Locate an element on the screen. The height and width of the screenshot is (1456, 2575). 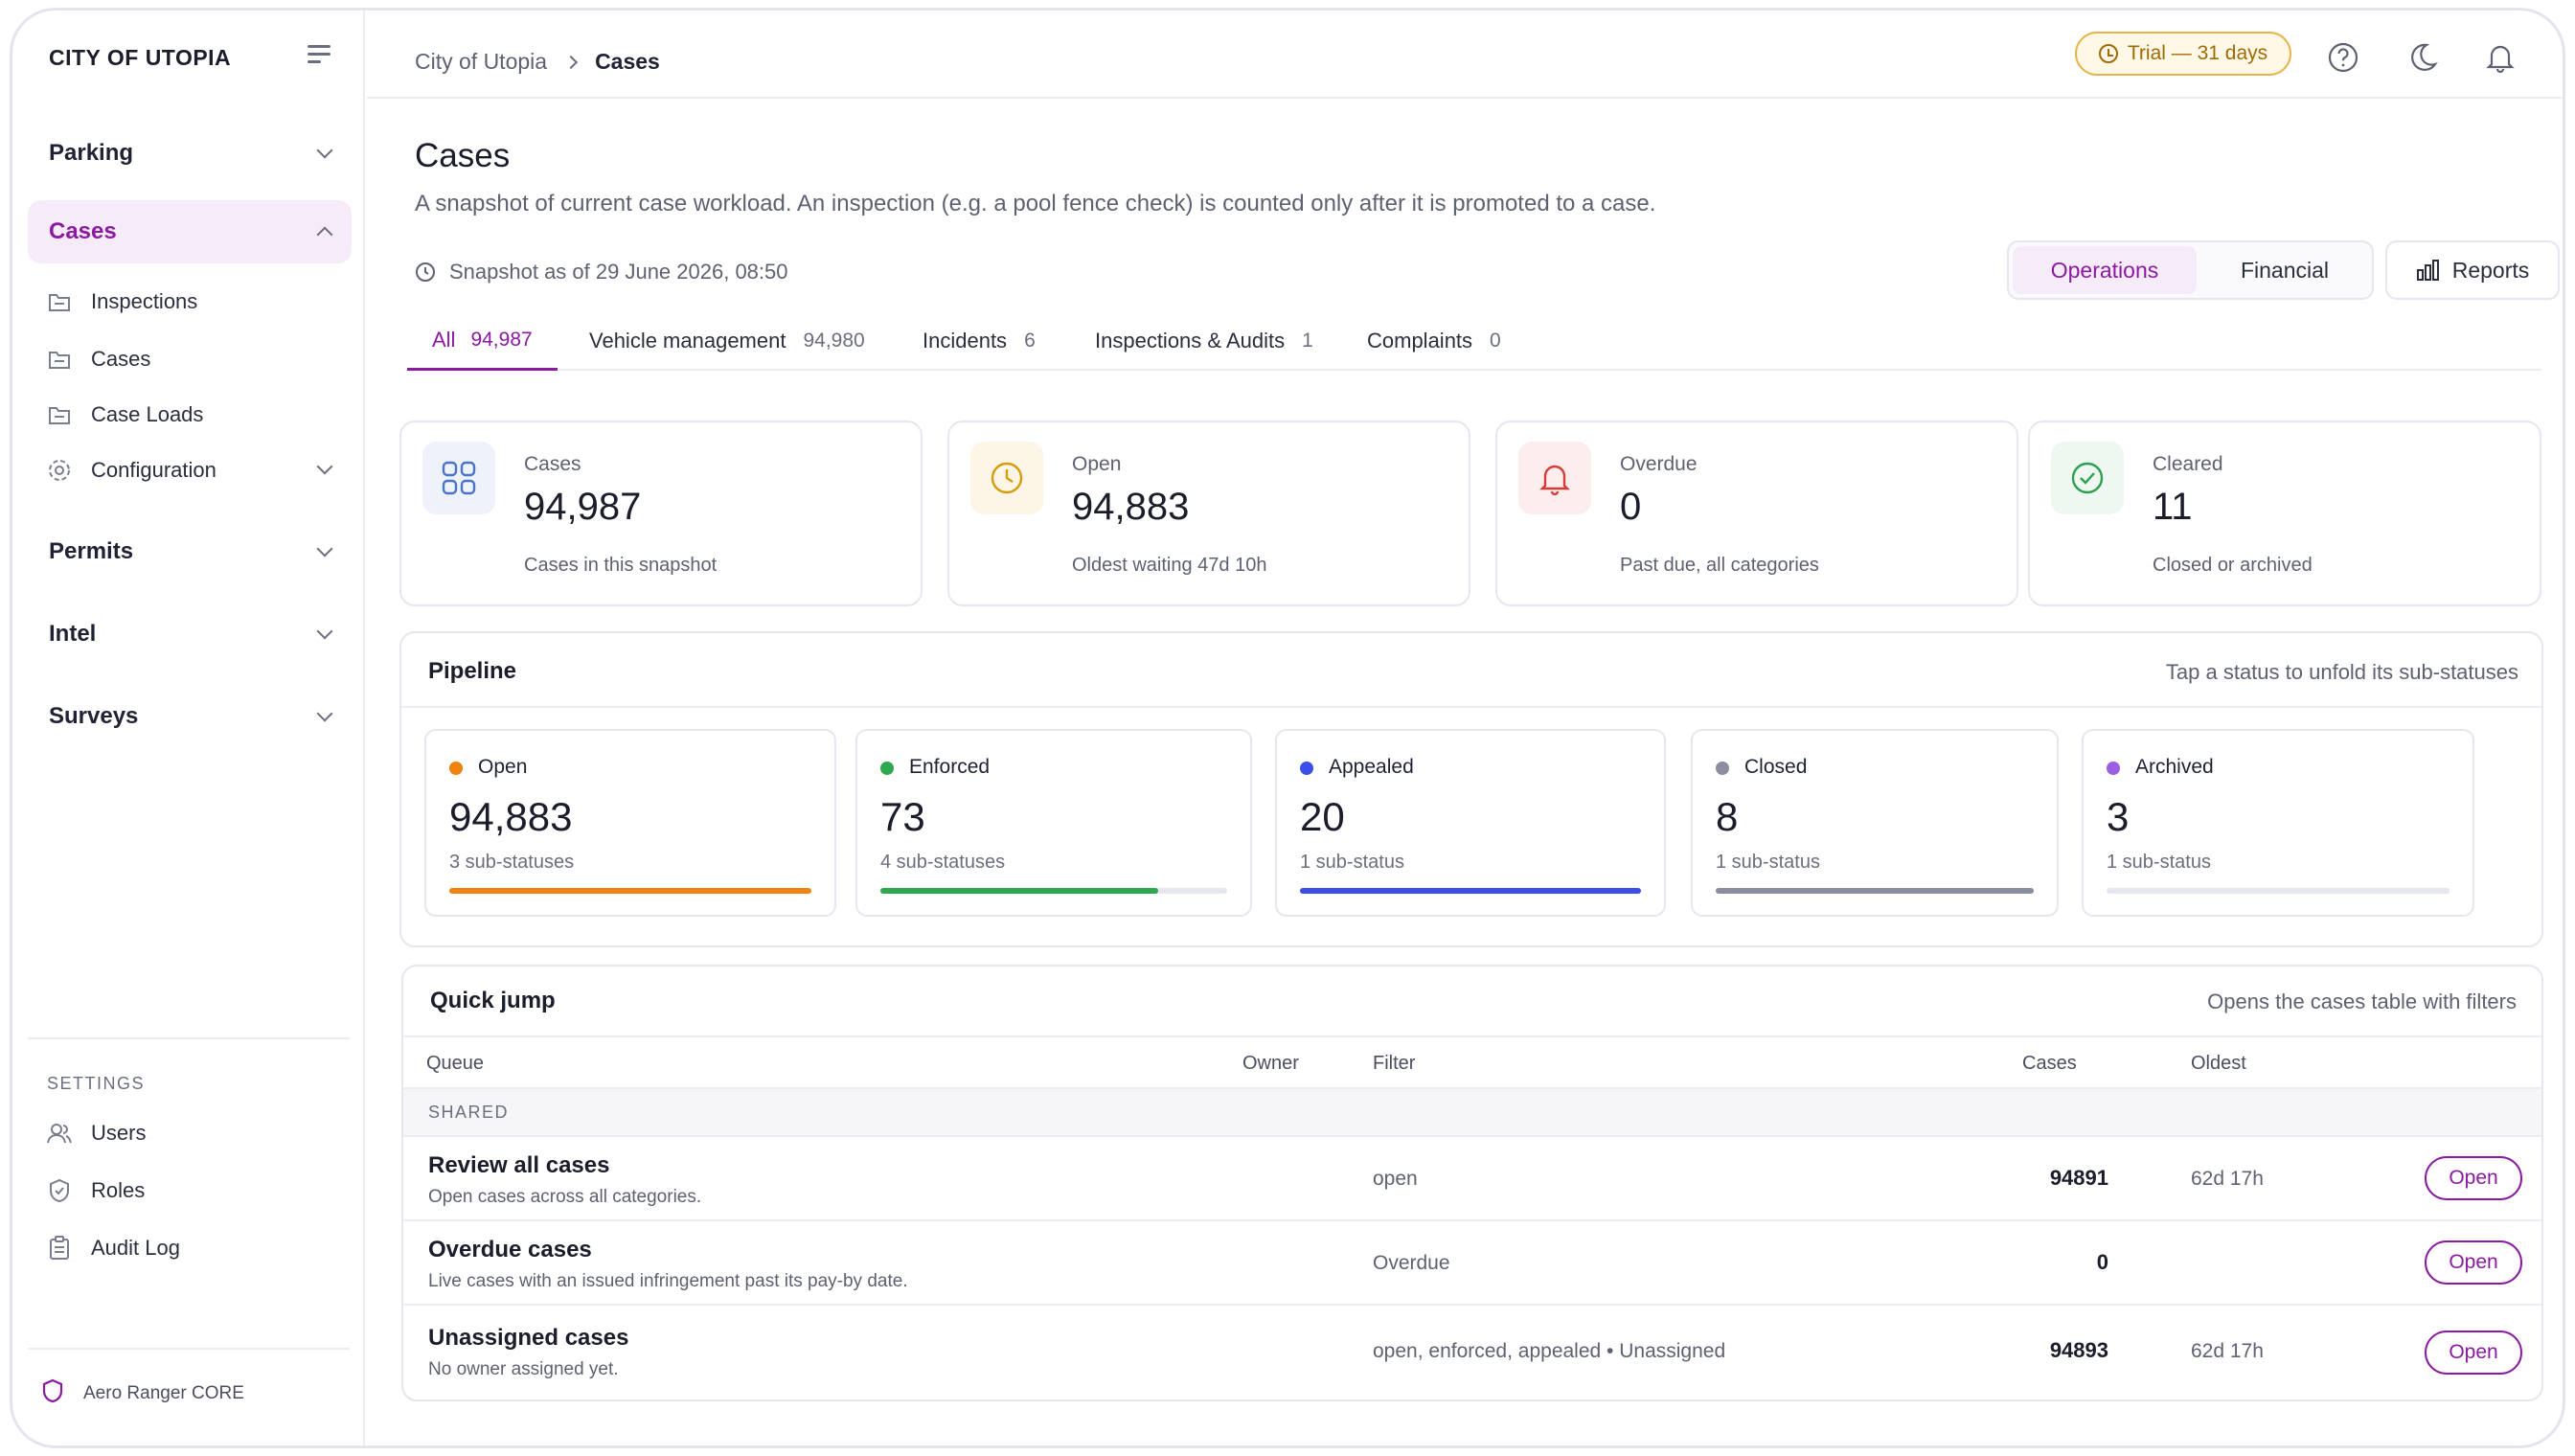
stat-value: 94,883 is located at coordinates (1131, 507).